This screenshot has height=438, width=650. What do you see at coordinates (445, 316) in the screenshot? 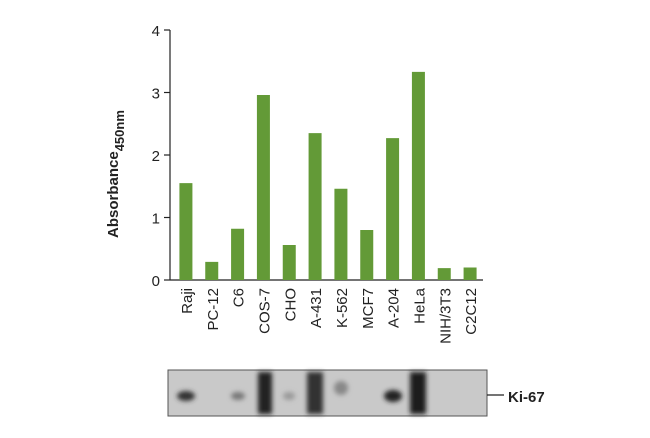
I see `x-tick-label: NIH/3T3` at bounding box center [445, 316].